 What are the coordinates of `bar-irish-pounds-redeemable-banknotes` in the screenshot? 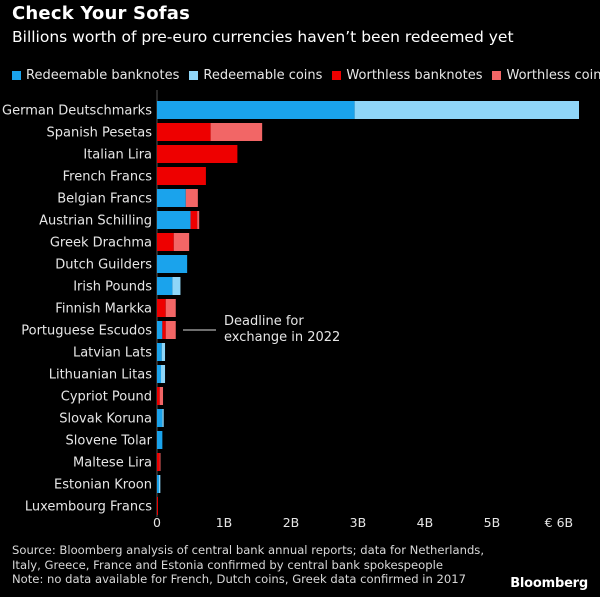 It's located at (165, 286).